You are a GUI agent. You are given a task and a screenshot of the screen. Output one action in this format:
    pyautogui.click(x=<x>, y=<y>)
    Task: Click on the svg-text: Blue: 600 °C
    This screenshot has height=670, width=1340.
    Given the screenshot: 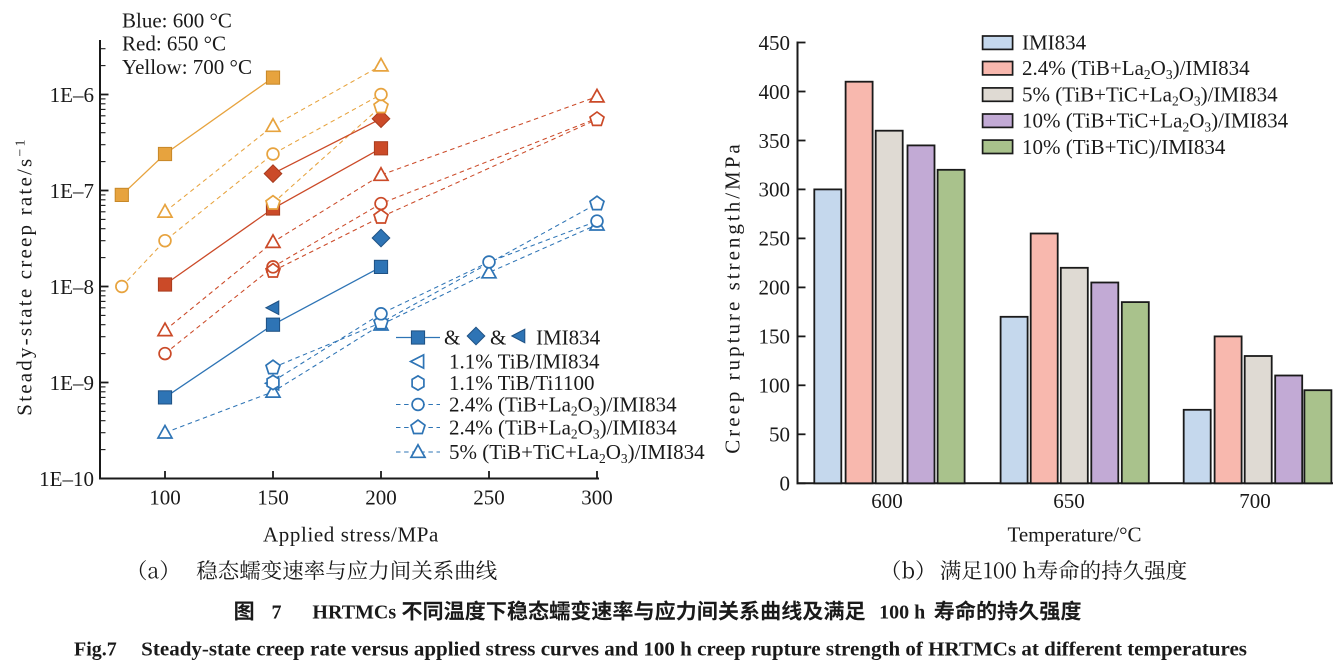 What is the action you would take?
    pyautogui.click(x=177, y=21)
    